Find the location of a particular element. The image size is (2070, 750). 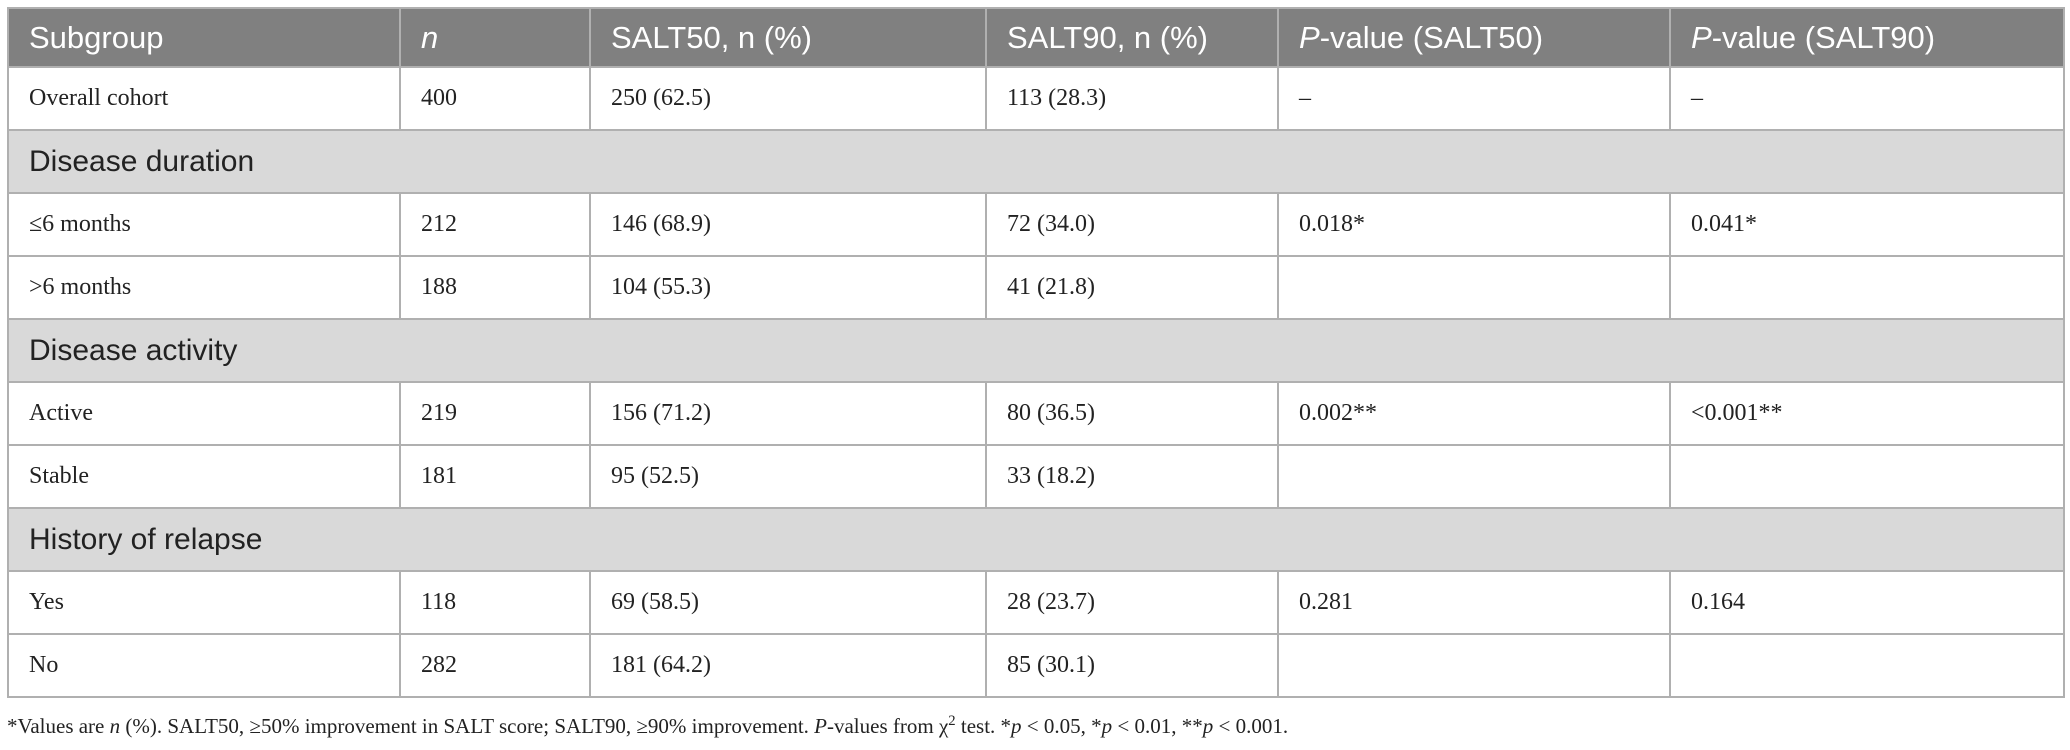

text-run: < 0.05, * is located at coordinates (1061, 726).